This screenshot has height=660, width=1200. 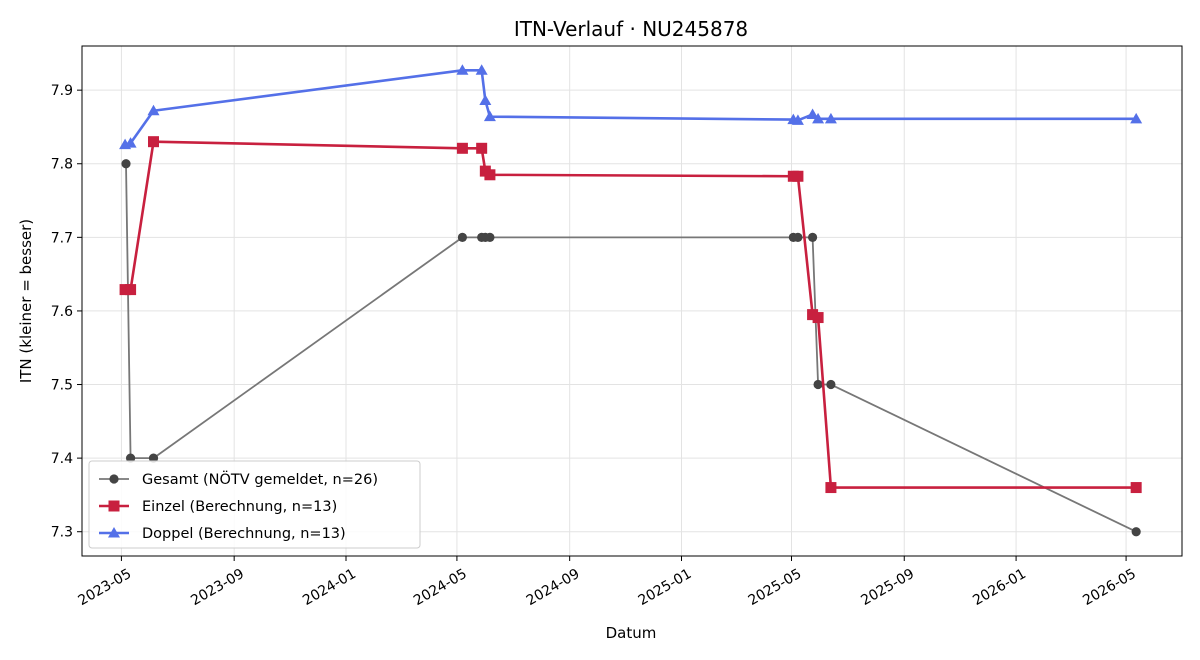 What do you see at coordinates (114, 506) in the screenshot?
I see `legend-marker-einzel` at bounding box center [114, 506].